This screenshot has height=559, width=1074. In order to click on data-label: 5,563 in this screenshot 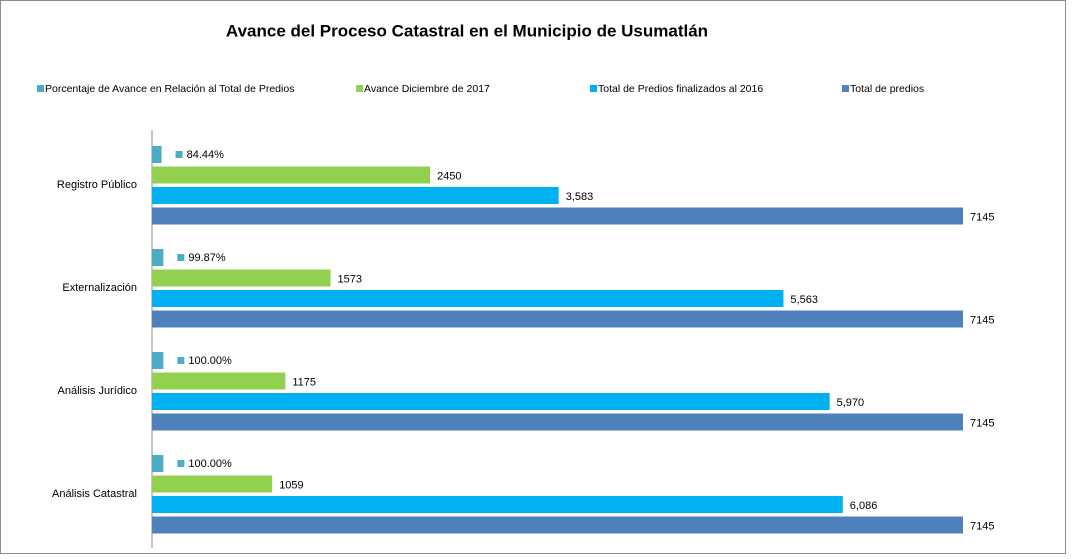, I will do `click(804, 300)`.